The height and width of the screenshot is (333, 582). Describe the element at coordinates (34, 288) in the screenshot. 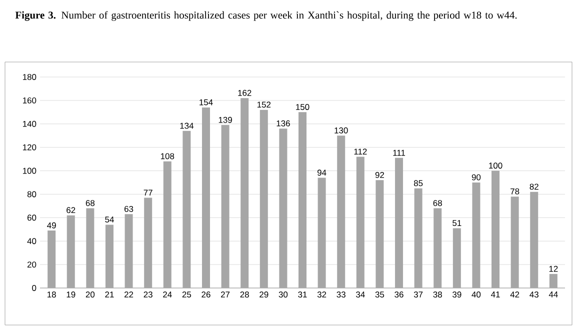

I see `y-tick-label: 0` at that location.